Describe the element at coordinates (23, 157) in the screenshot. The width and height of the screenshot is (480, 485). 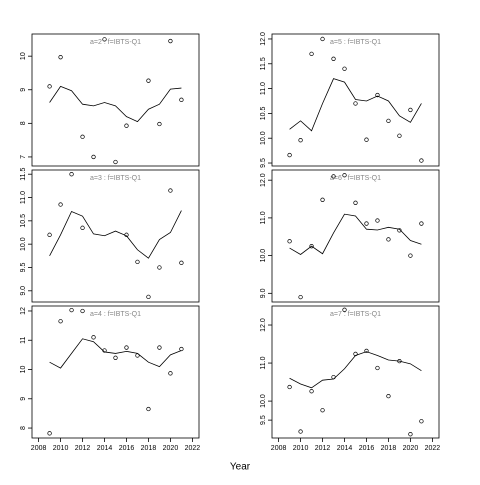
I see `y-tick-label: 7` at that location.